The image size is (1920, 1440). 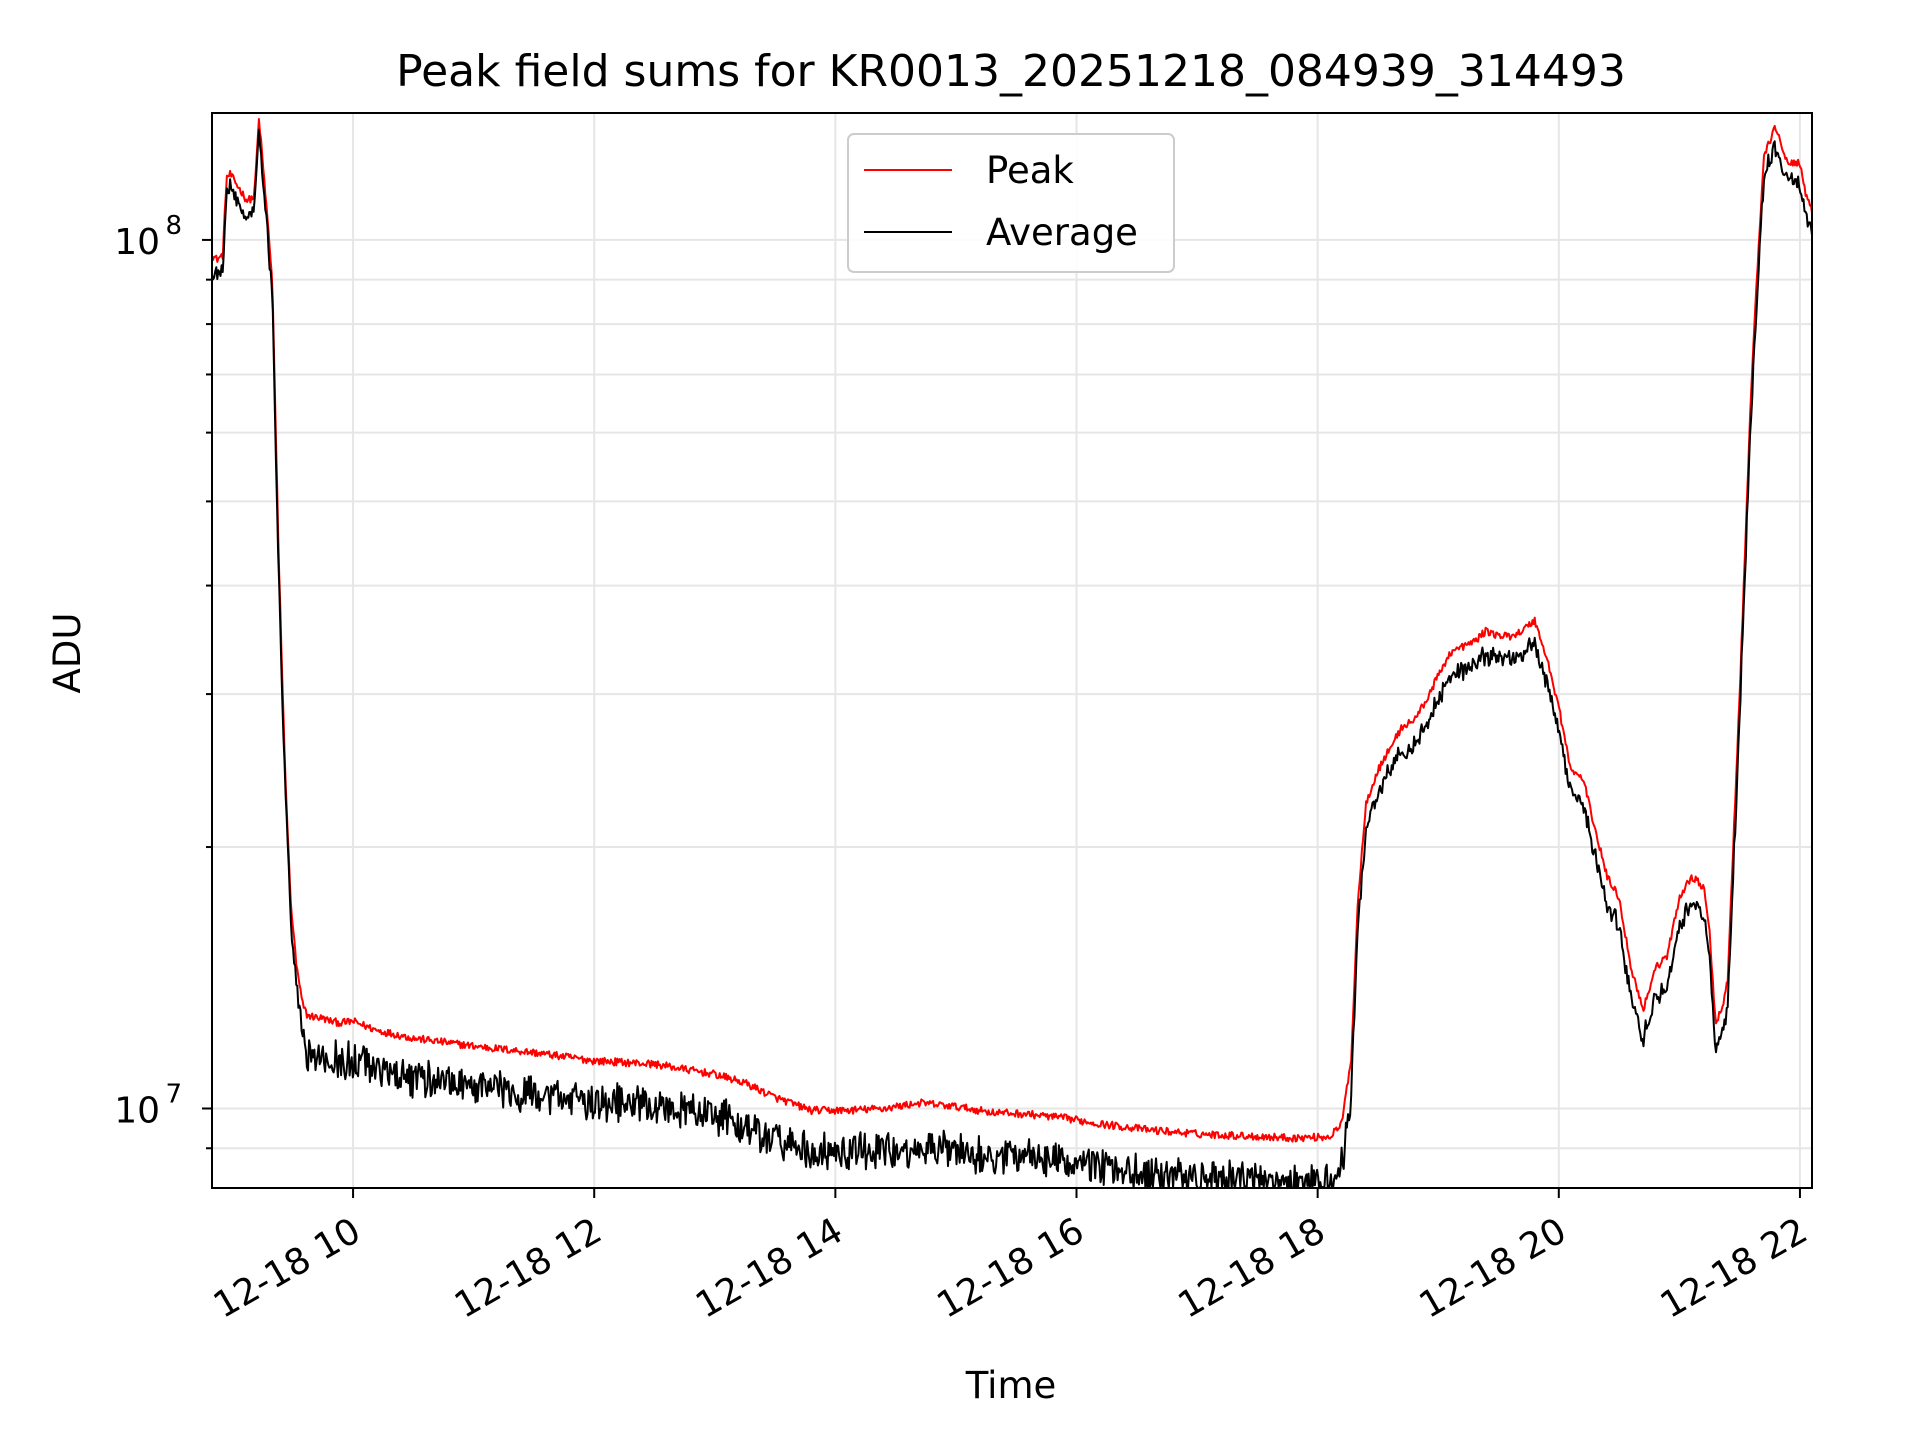 What do you see at coordinates (1011, 1385) in the screenshot?
I see `x-axis-label: Time` at bounding box center [1011, 1385].